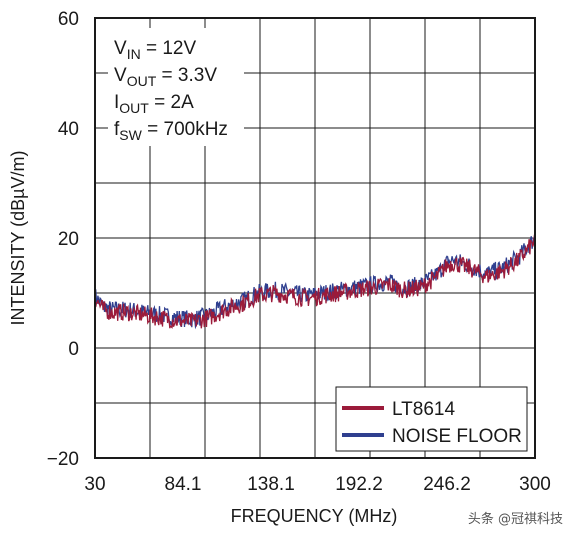 The width and height of the screenshot is (577, 539). I want to click on series-line-lt8614, so click(315, 280).